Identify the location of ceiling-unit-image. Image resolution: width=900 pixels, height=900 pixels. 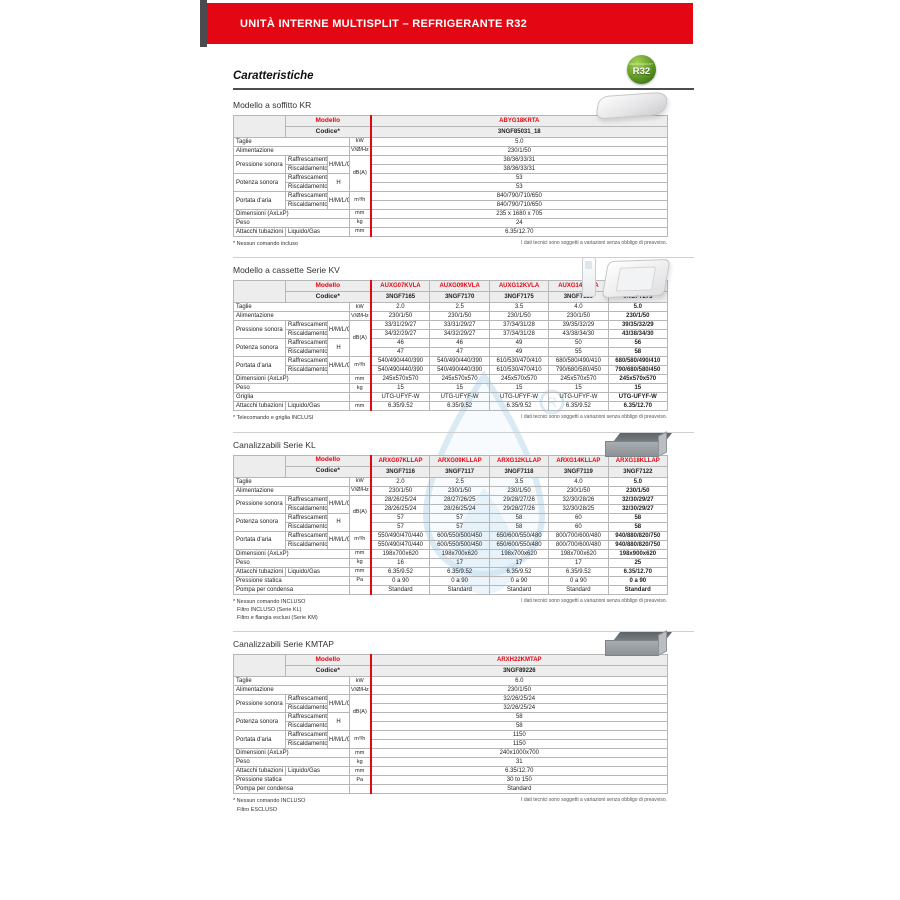
(632, 105).